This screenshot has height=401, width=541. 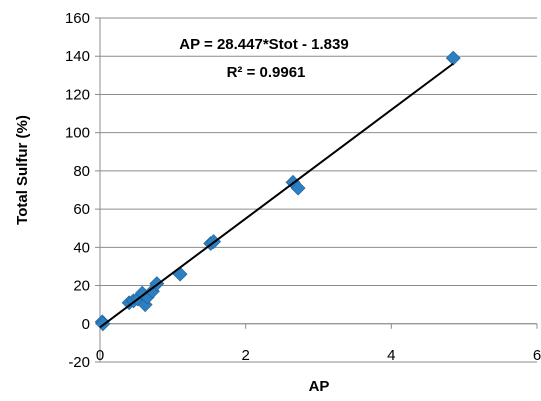 What do you see at coordinates (266, 72) in the screenshot?
I see `r-squared-annotation: R² = 0.9961` at bounding box center [266, 72].